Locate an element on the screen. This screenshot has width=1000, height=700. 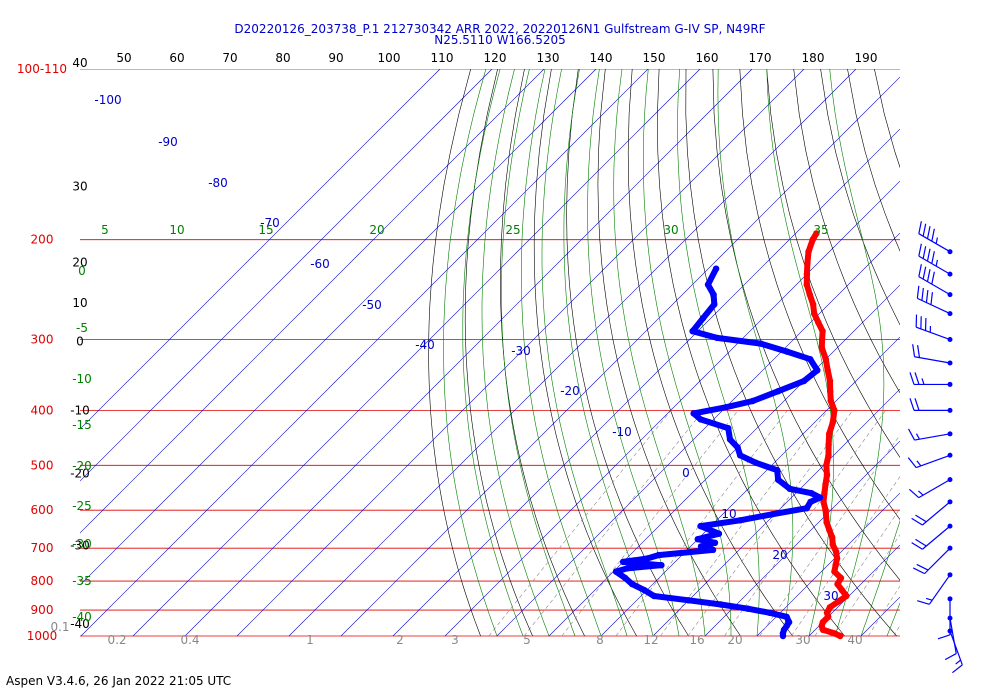
isotherm-label: -20 is located at coordinates (570, 391).